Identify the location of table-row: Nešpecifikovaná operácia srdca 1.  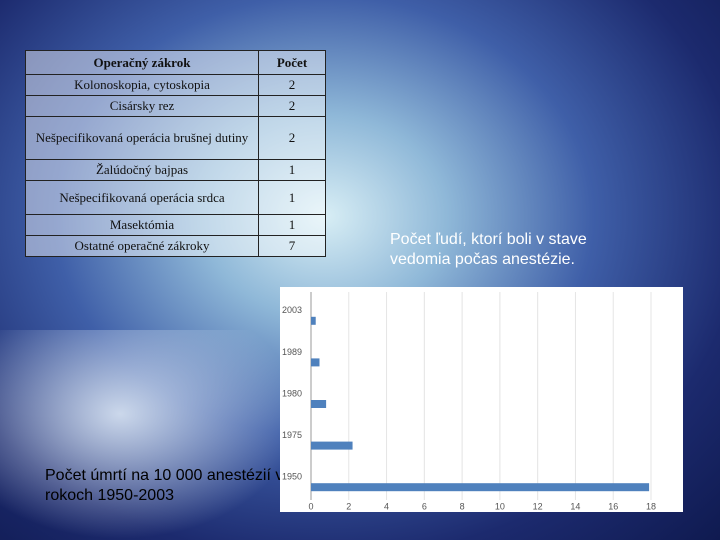
(175, 197).